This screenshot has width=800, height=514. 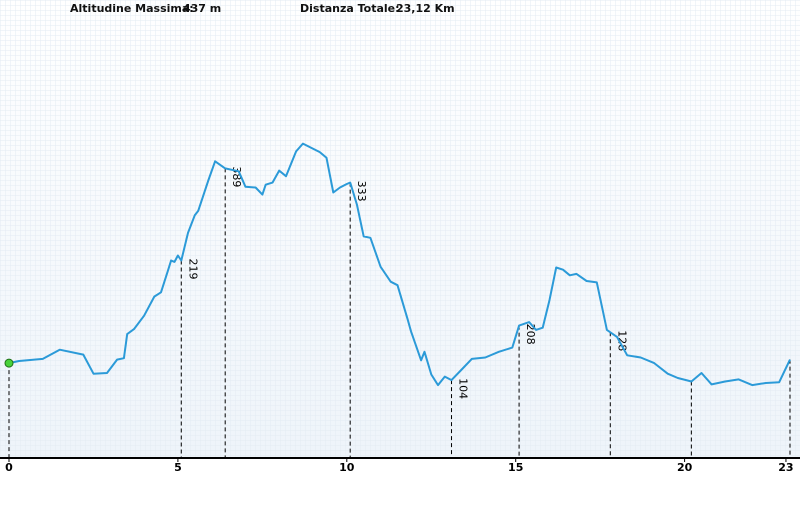 I want to click on axis-area-background, so click(x=400, y=486).